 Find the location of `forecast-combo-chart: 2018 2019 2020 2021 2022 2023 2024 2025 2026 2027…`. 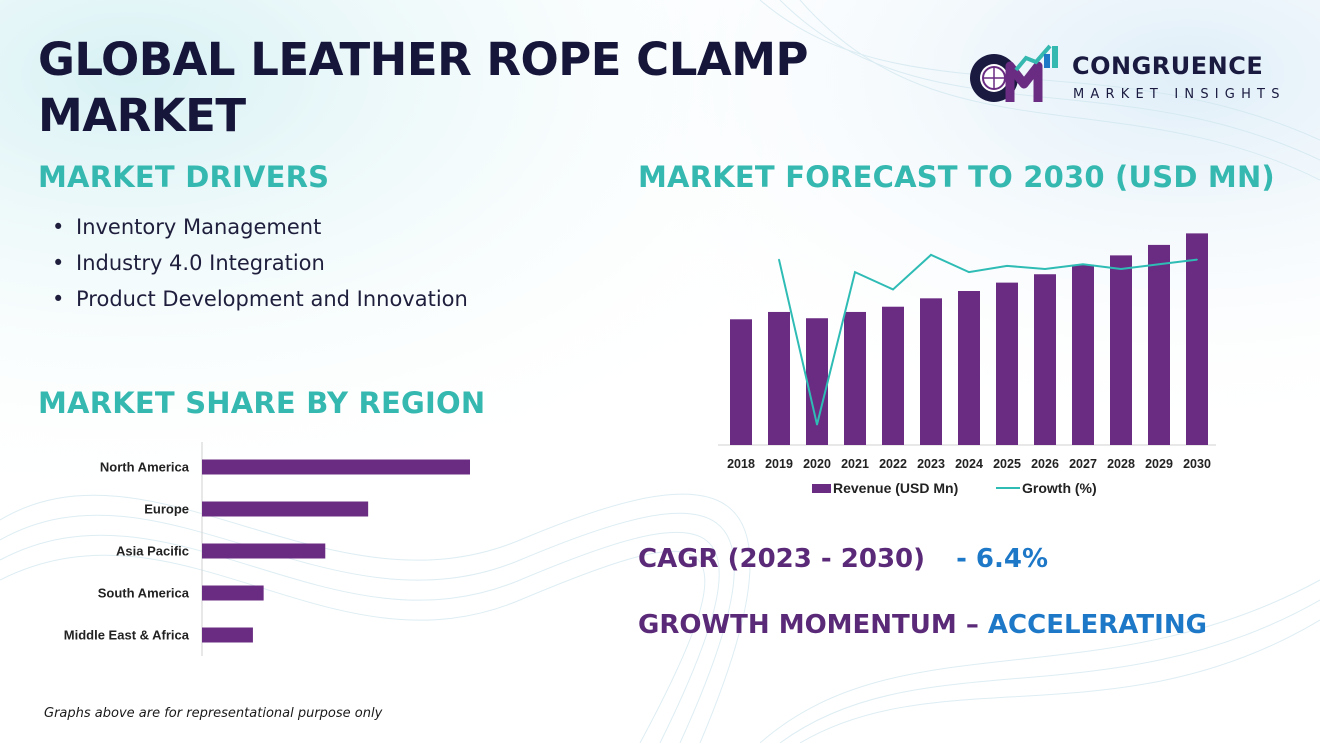

forecast-combo-chart: 2018 2019 2020 2021 2022 2023 2024 2025 2026 2027… is located at coordinates (967, 364).